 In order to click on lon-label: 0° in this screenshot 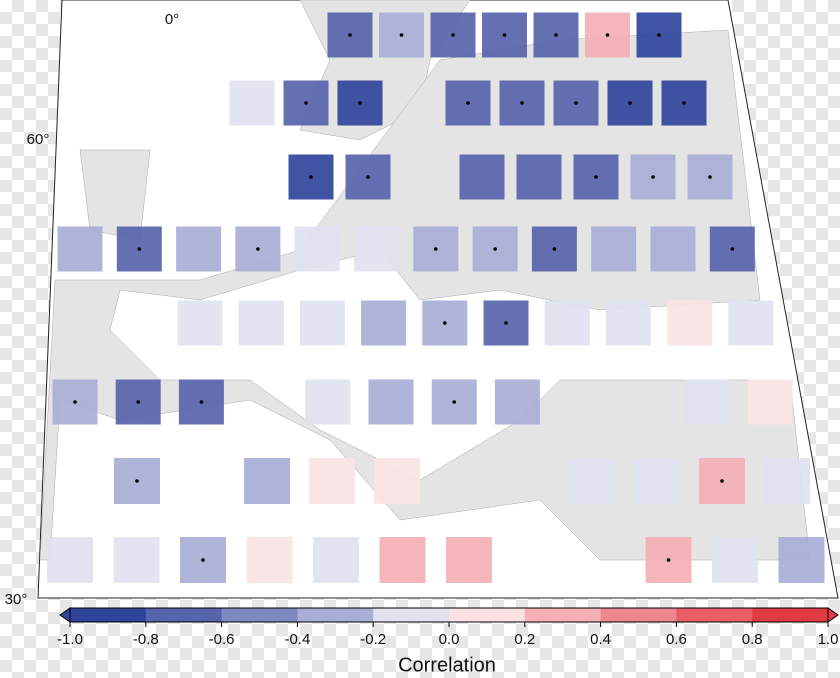, I will do `click(172, 19)`.